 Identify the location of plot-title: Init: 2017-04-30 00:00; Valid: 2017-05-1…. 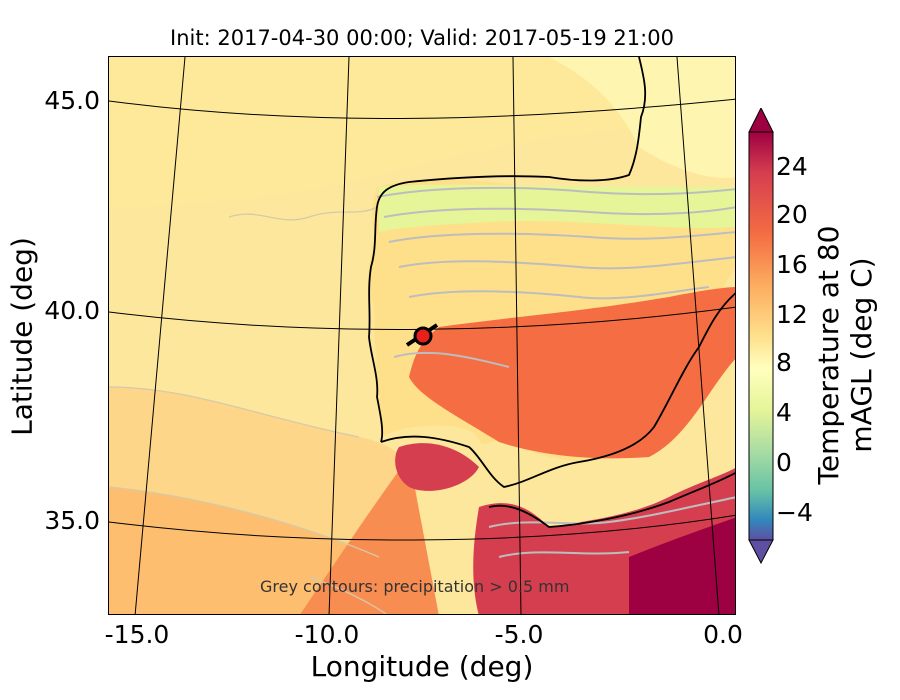
(422, 38).